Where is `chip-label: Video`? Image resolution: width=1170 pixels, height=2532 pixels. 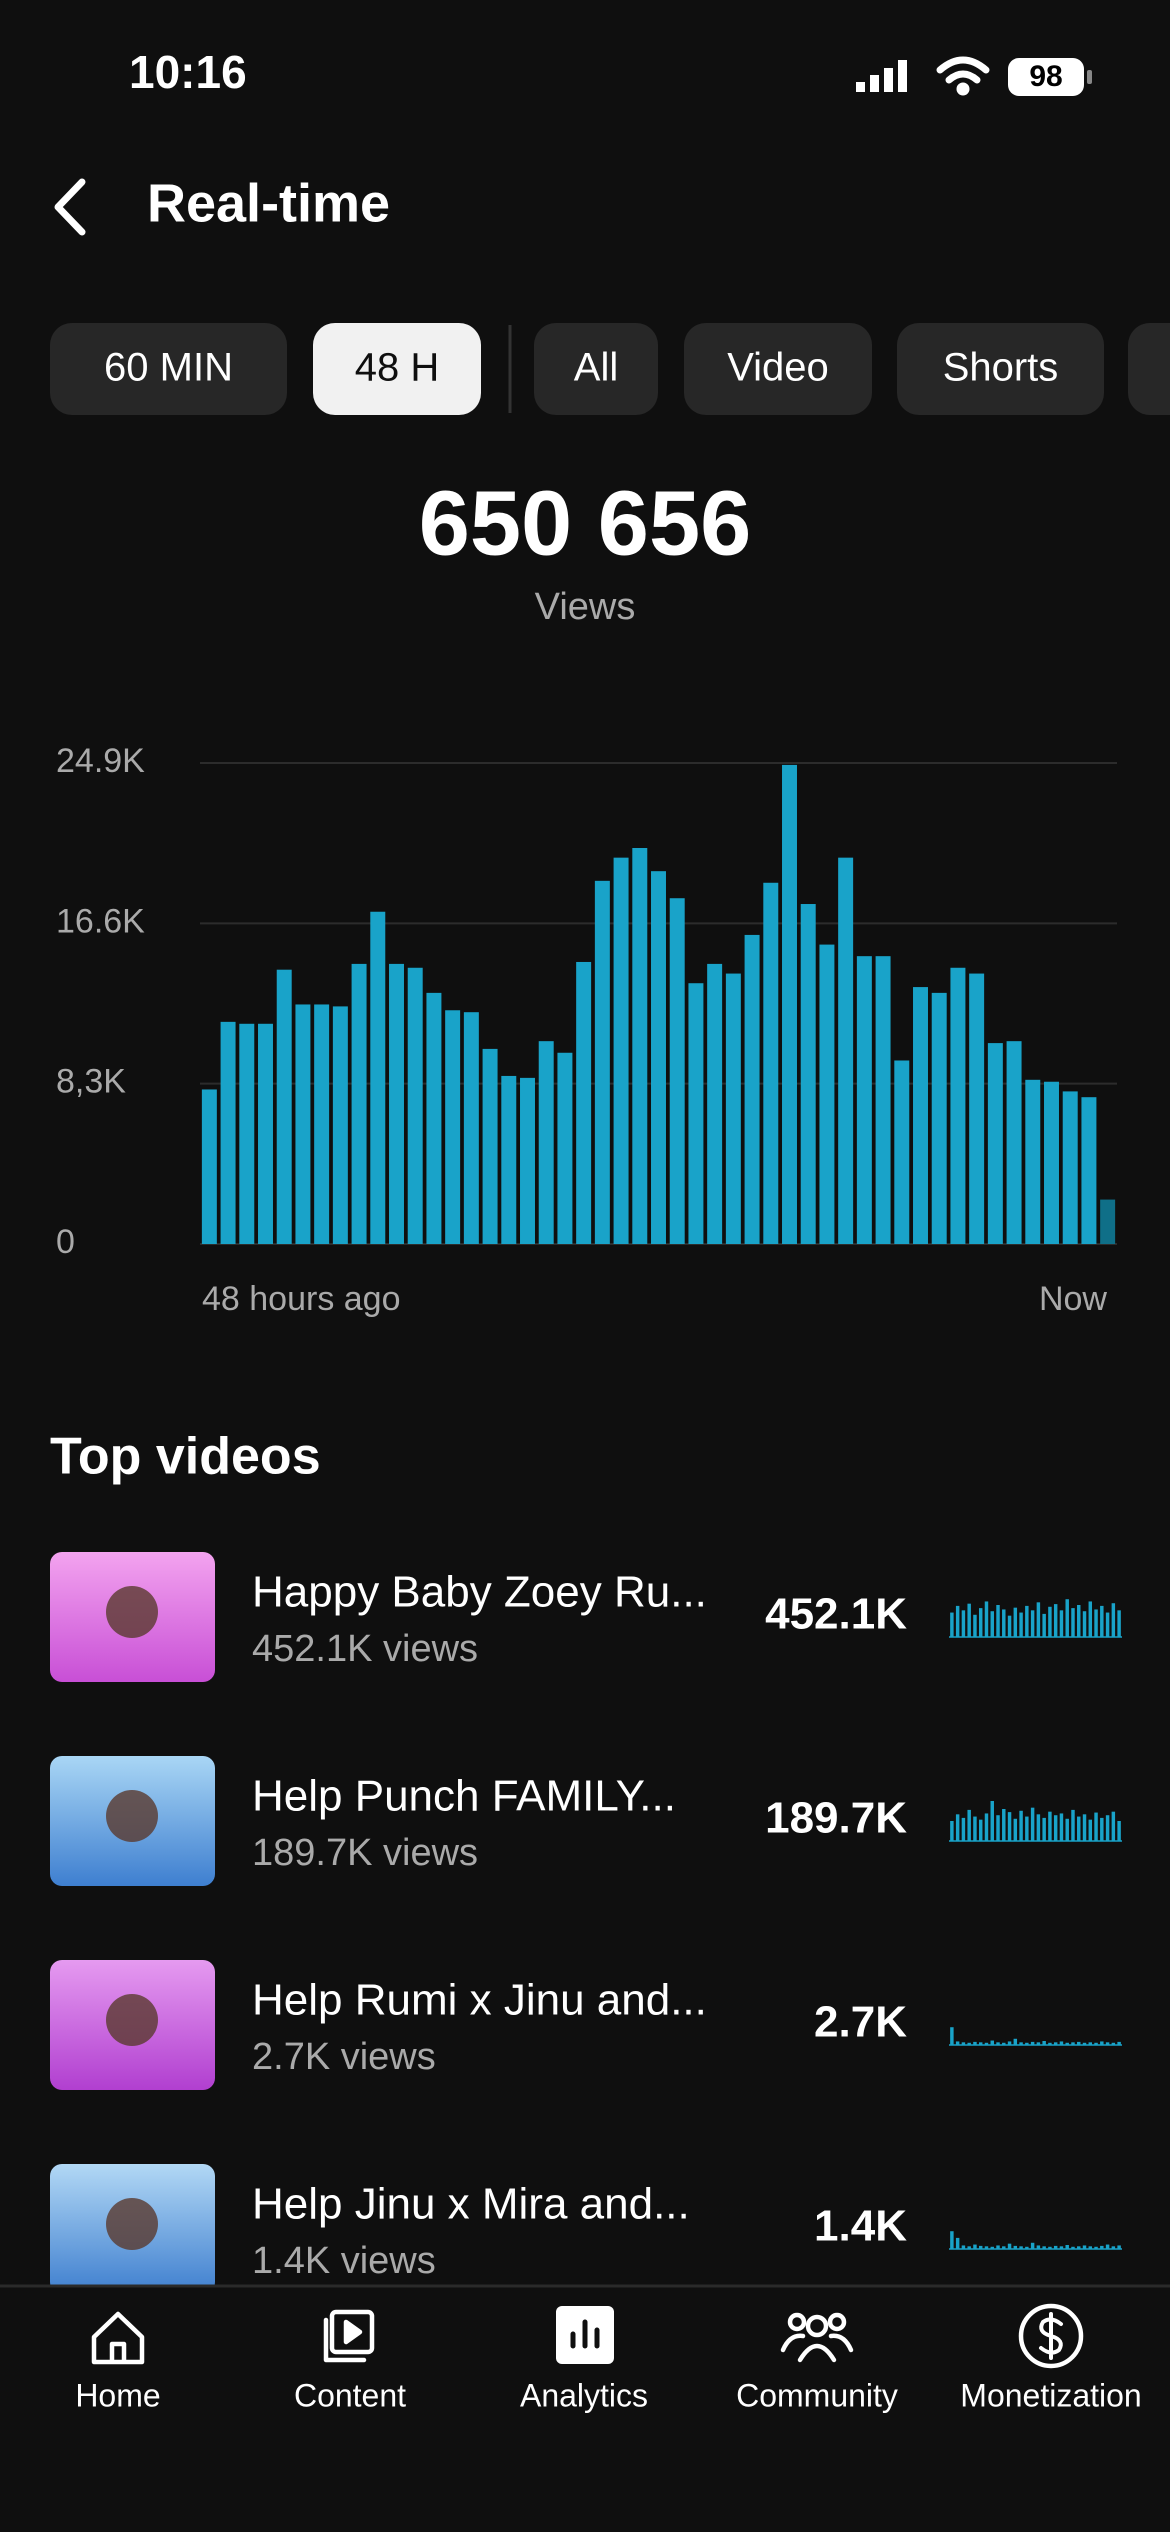
chip-label: Video is located at coordinates (778, 368).